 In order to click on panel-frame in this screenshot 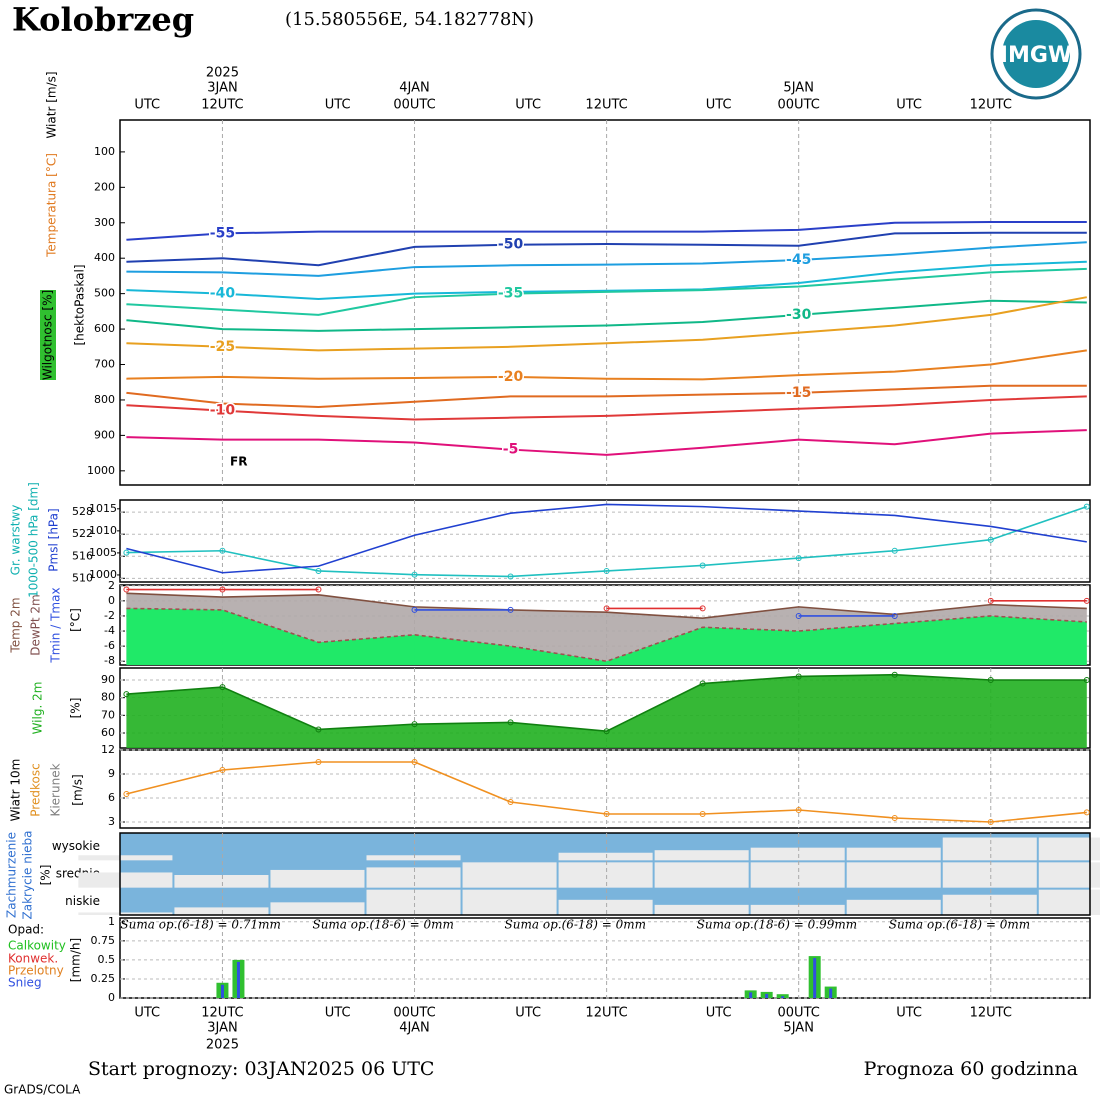, I will do `click(605, 541)`.